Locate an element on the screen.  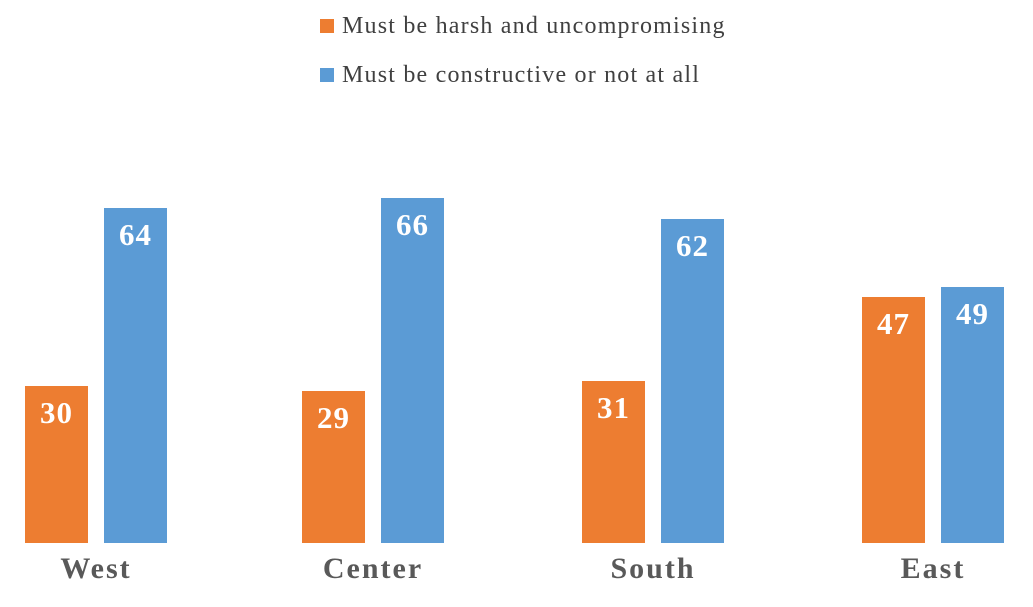
bar-value-label: 31 is located at coordinates (613, 407).